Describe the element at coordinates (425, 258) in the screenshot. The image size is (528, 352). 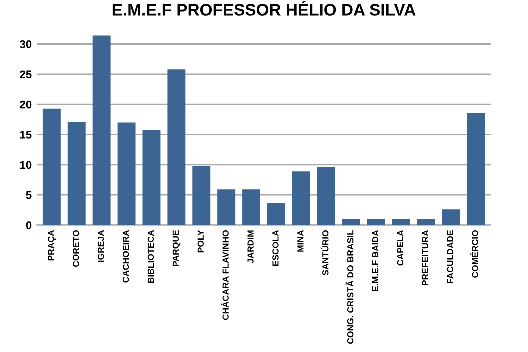
I see `x-tick-label: PREFEITURA` at that location.